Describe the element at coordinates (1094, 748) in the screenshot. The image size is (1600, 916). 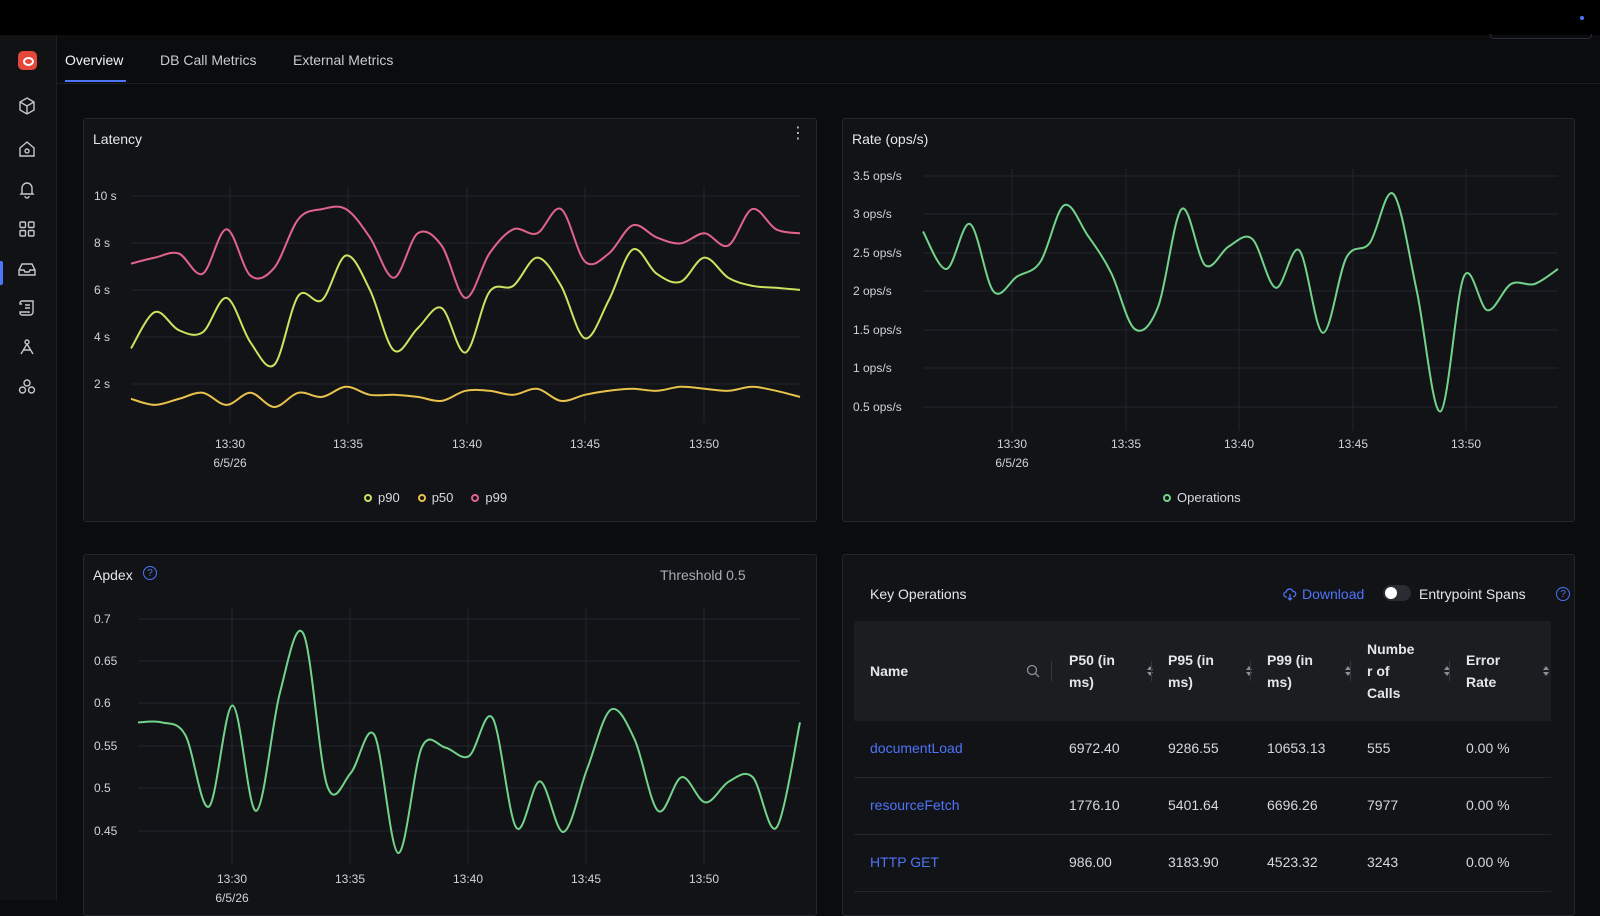
I see `p50-value: 6972.40` at that location.